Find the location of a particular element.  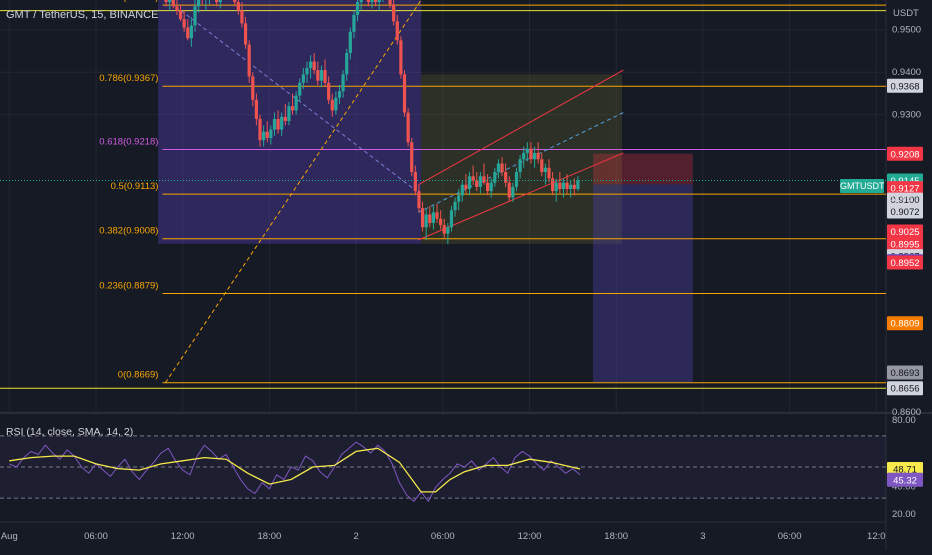

price-tag-label: 0.9025 is located at coordinates (904, 232).